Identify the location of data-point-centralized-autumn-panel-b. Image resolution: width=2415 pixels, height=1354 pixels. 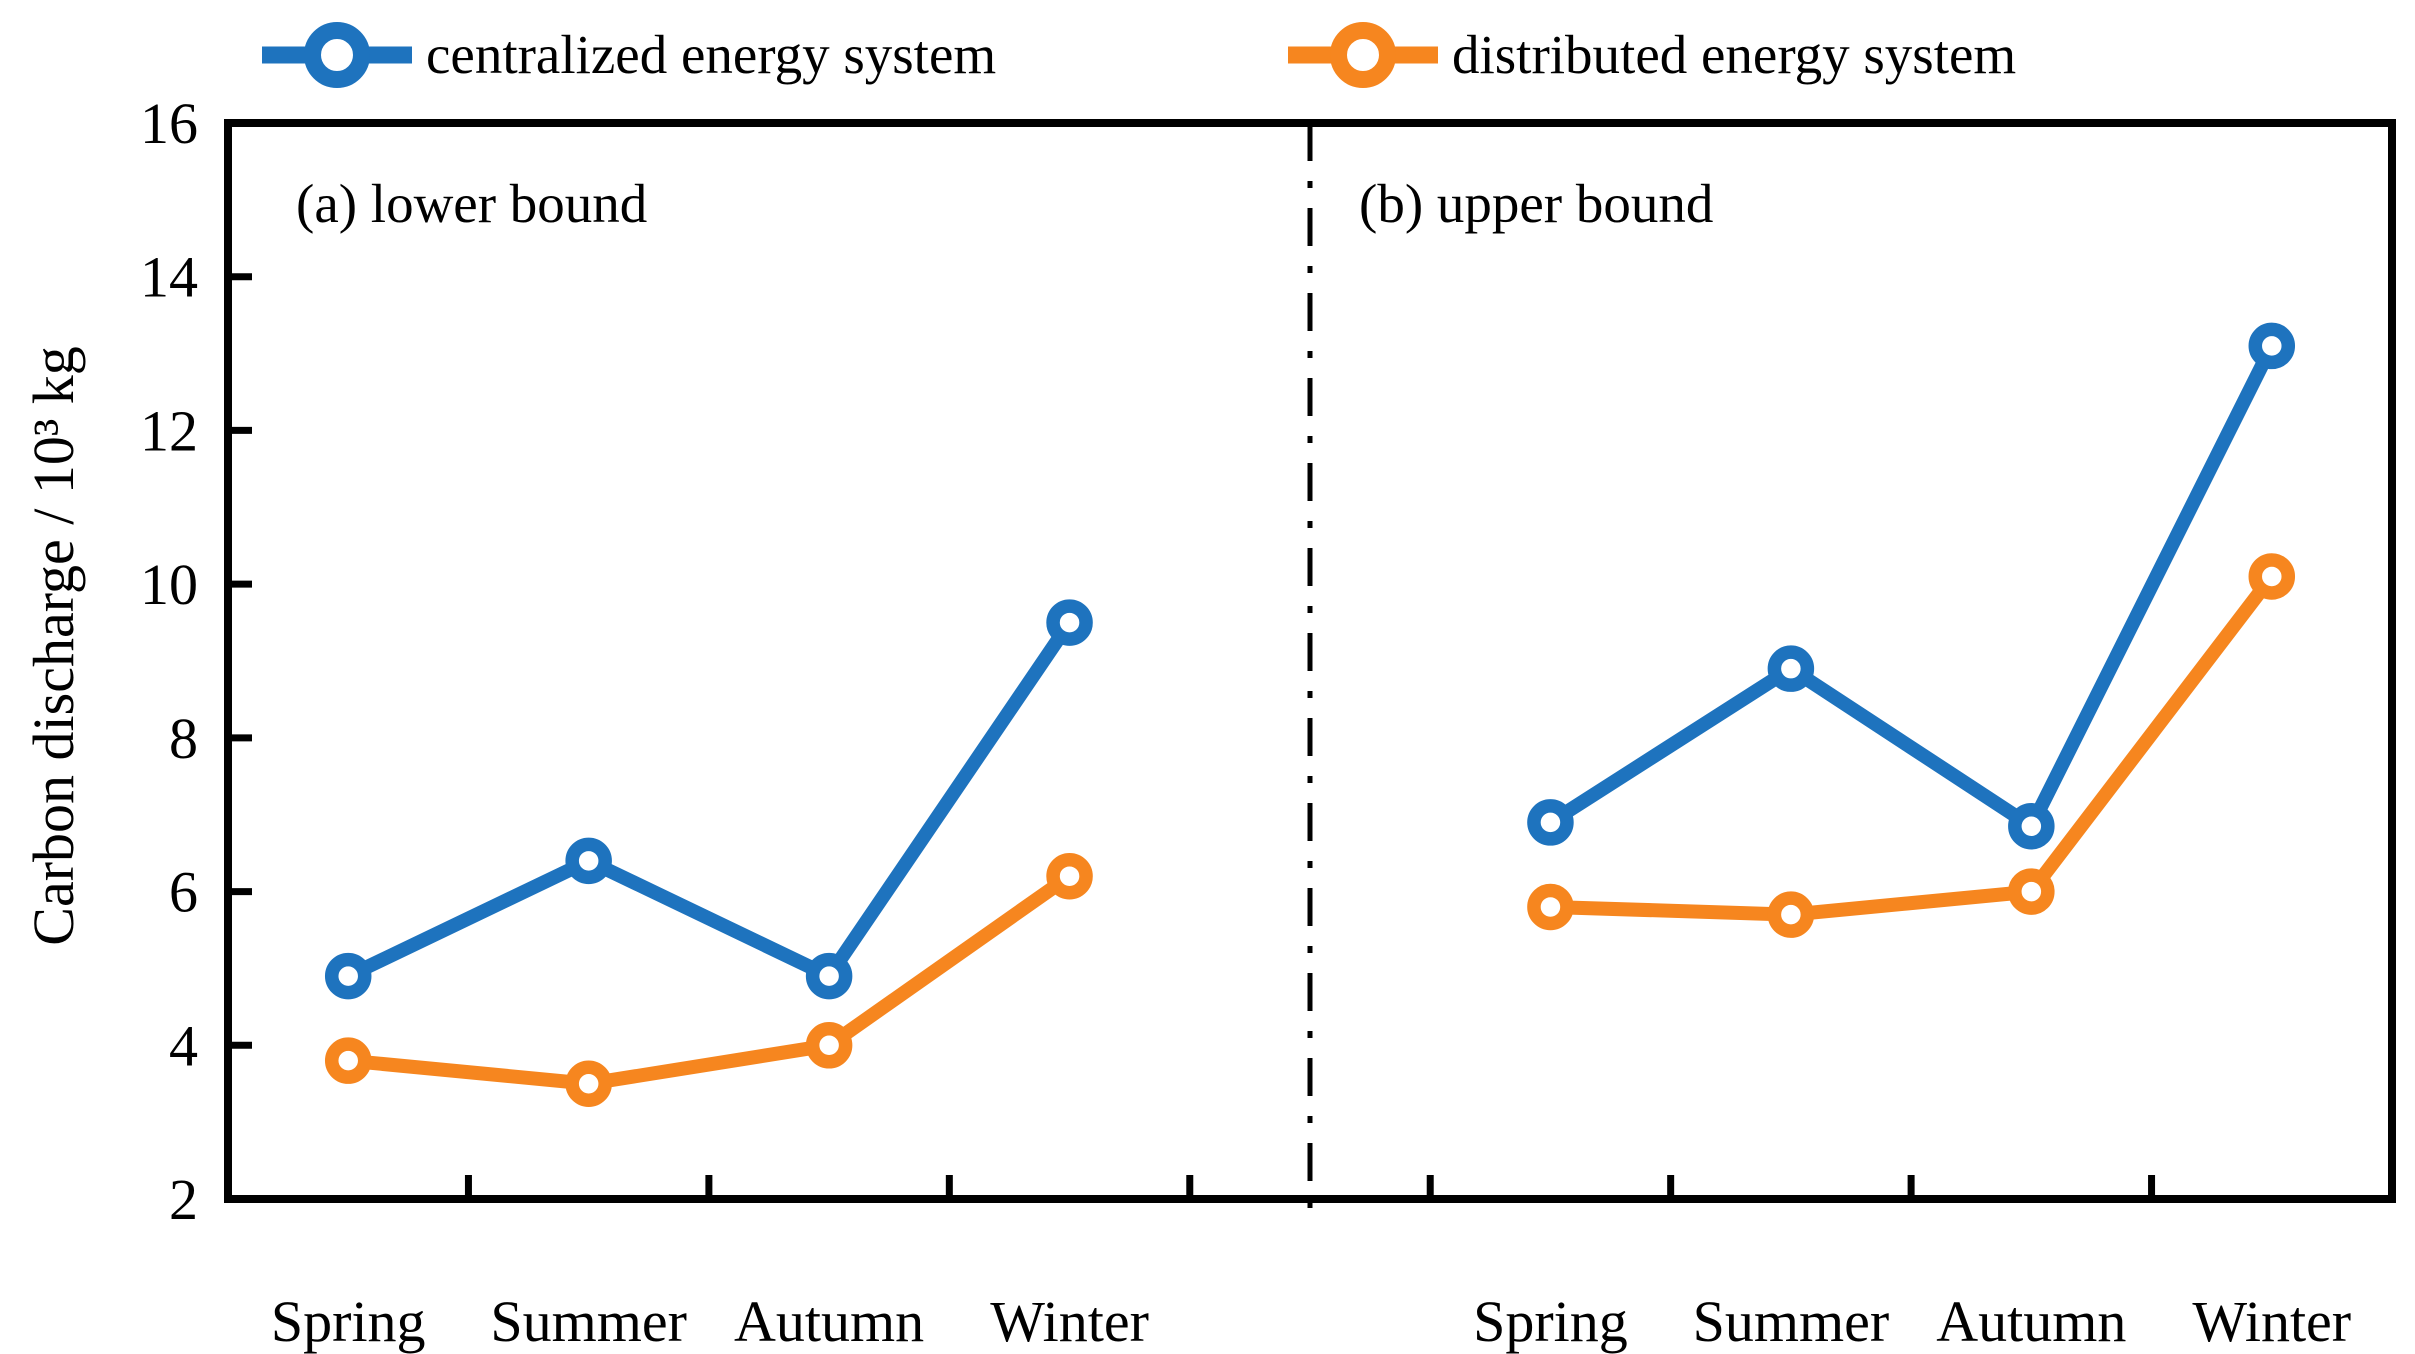
(2031, 826).